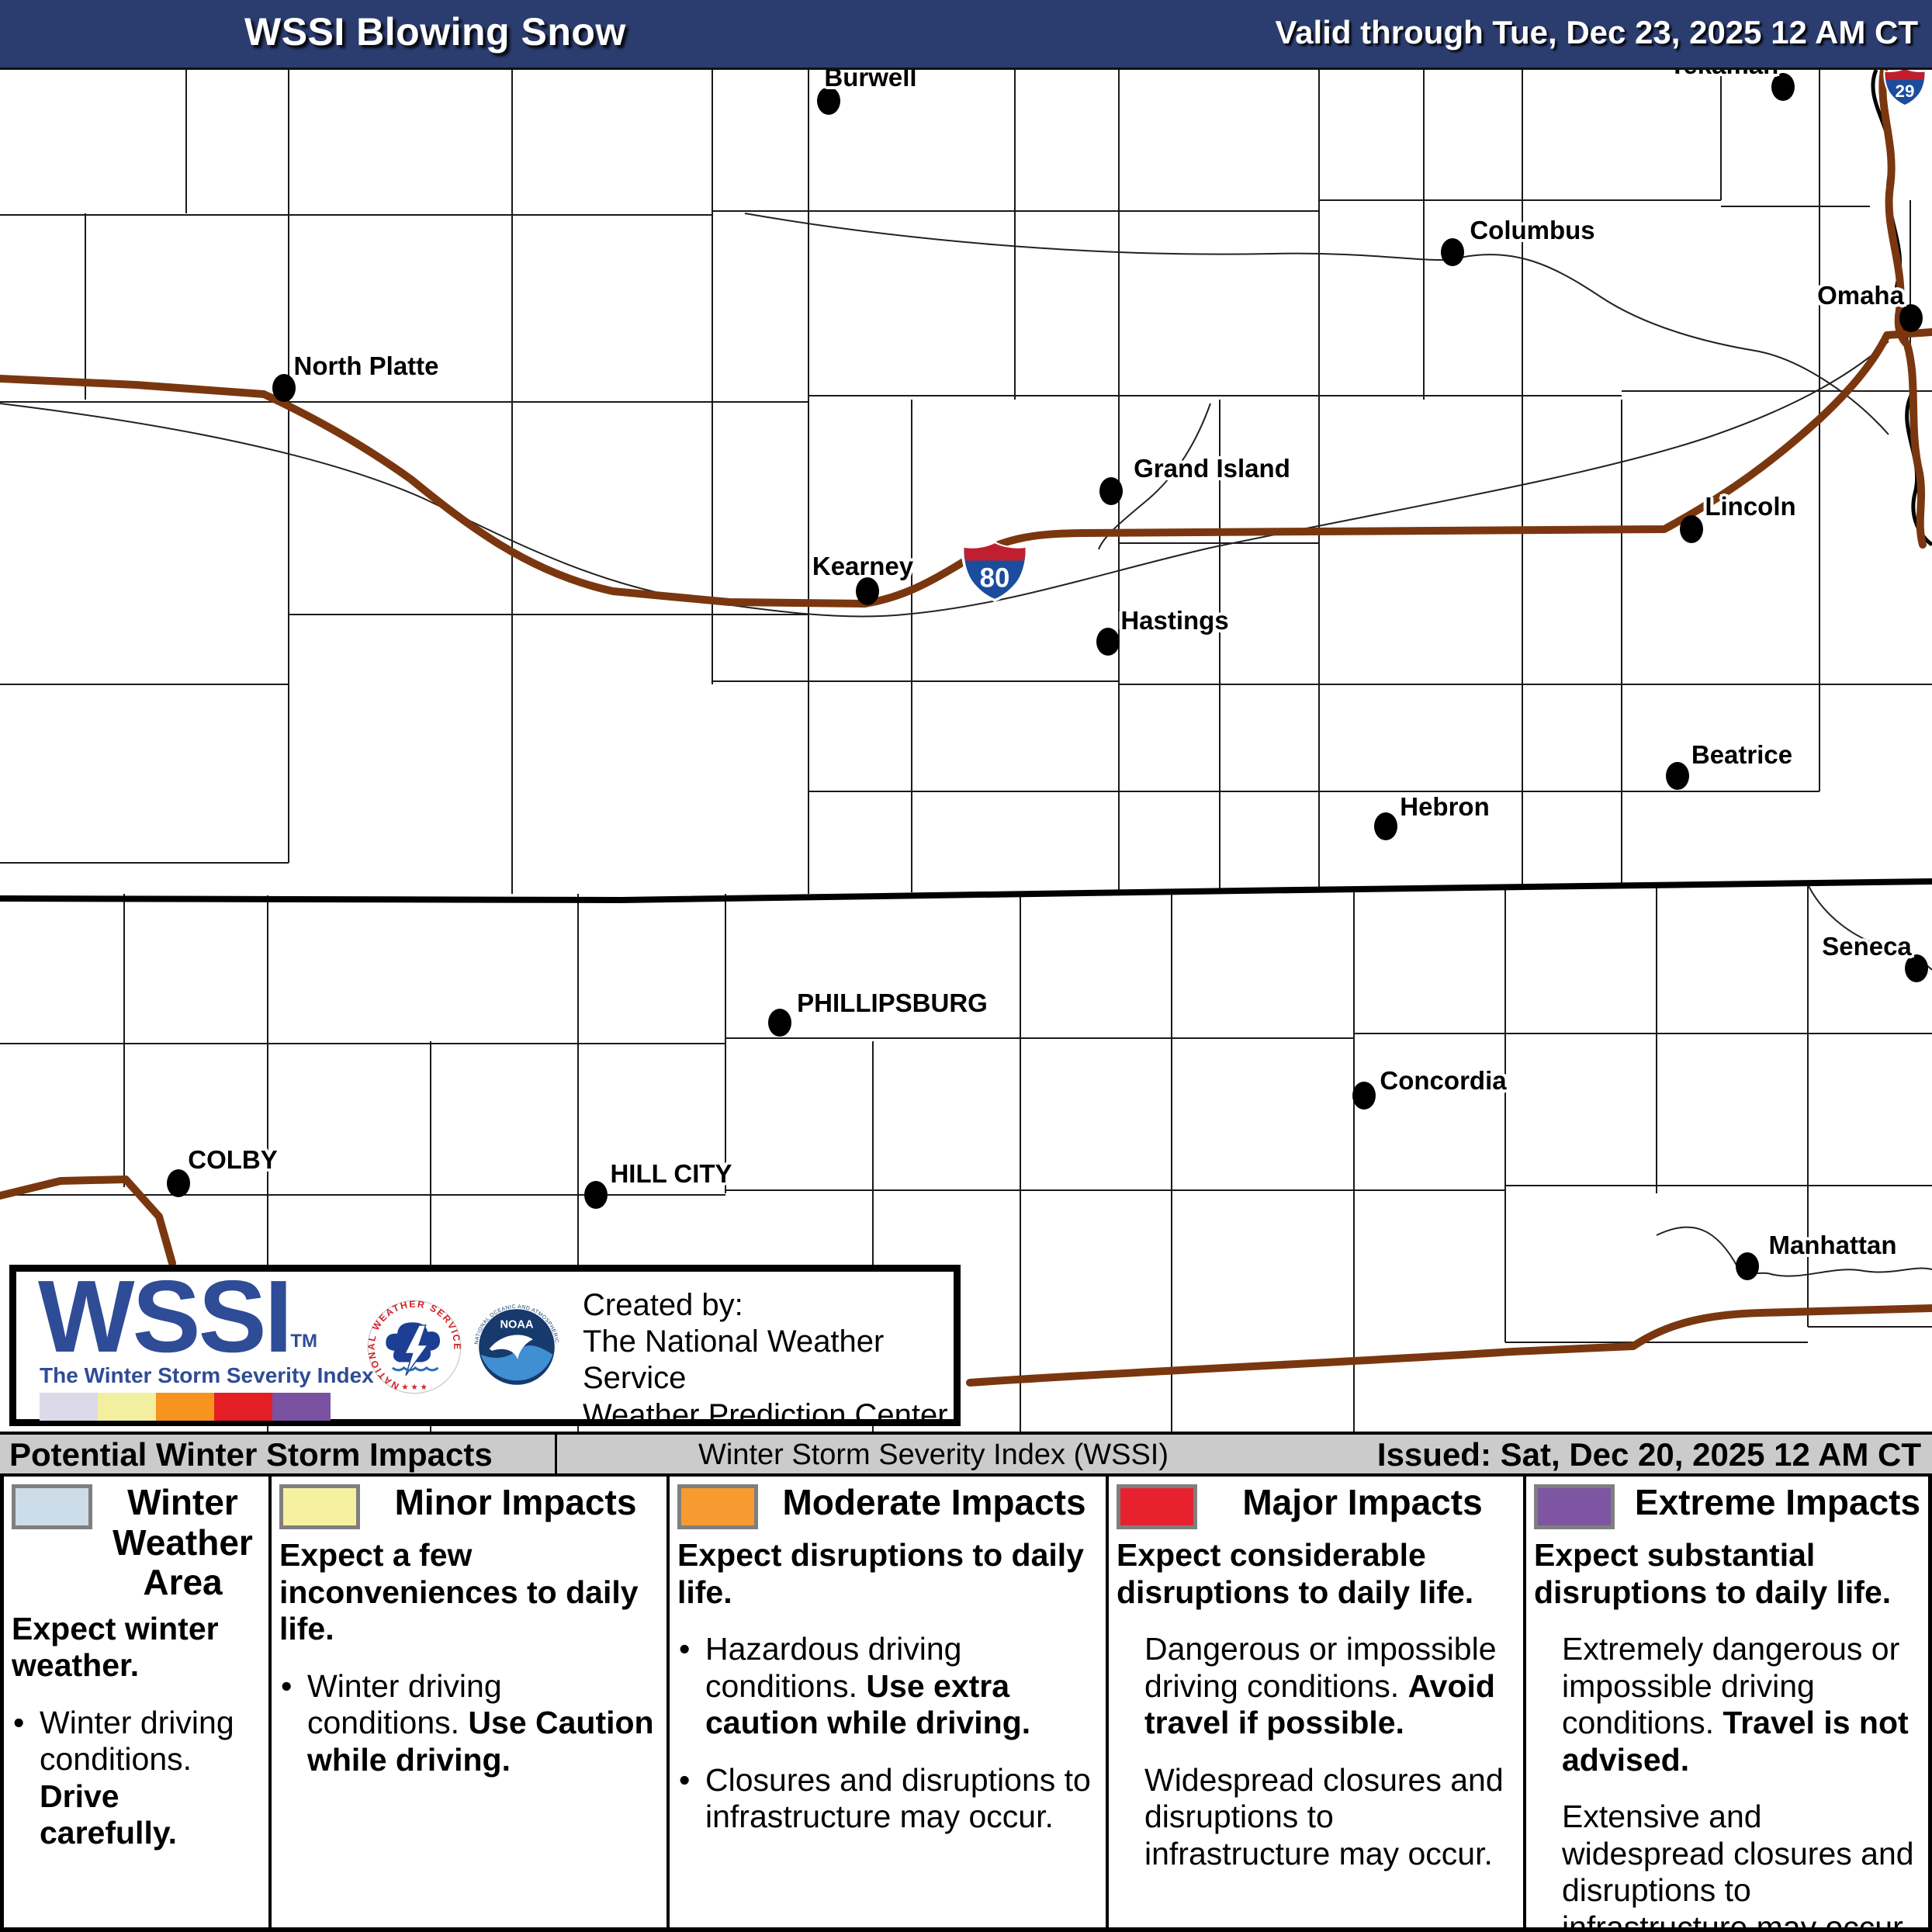 This screenshot has width=1932, height=1932. What do you see at coordinates (1596, 32) in the screenshot?
I see `valid-through-text: Valid through Tue, Dec 23, 2025 12 AM CT` at bounding box center [1596, 32].